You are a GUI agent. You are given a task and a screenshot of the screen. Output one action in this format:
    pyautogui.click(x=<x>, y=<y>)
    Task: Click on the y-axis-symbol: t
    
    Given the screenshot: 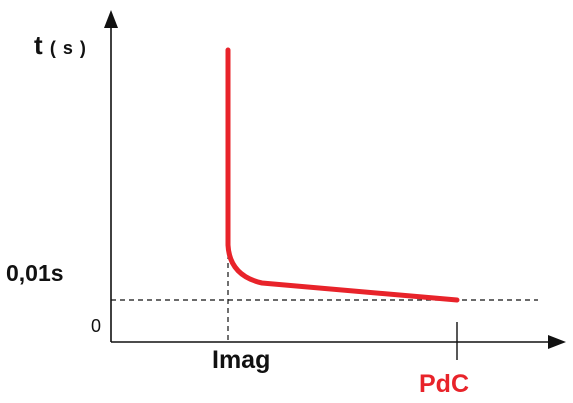 What is the action you would take?
    pyautogui.click(x=38, y=45)
    